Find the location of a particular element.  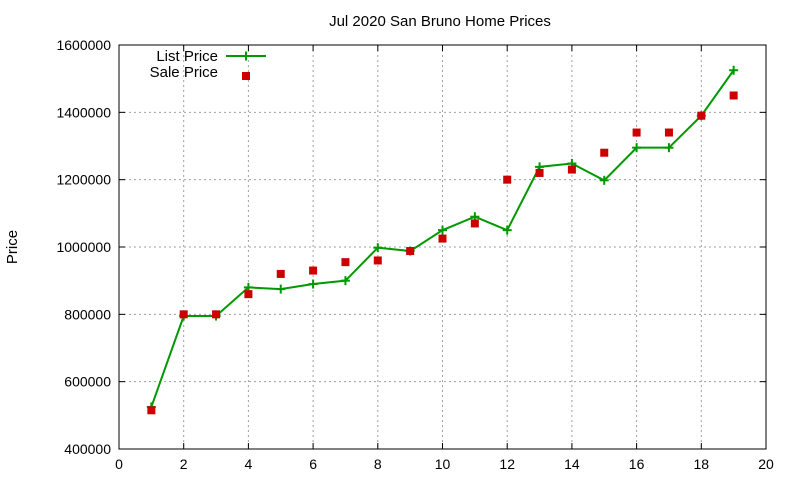

x-tick-label: 18 is located at coordinates (702, 464).